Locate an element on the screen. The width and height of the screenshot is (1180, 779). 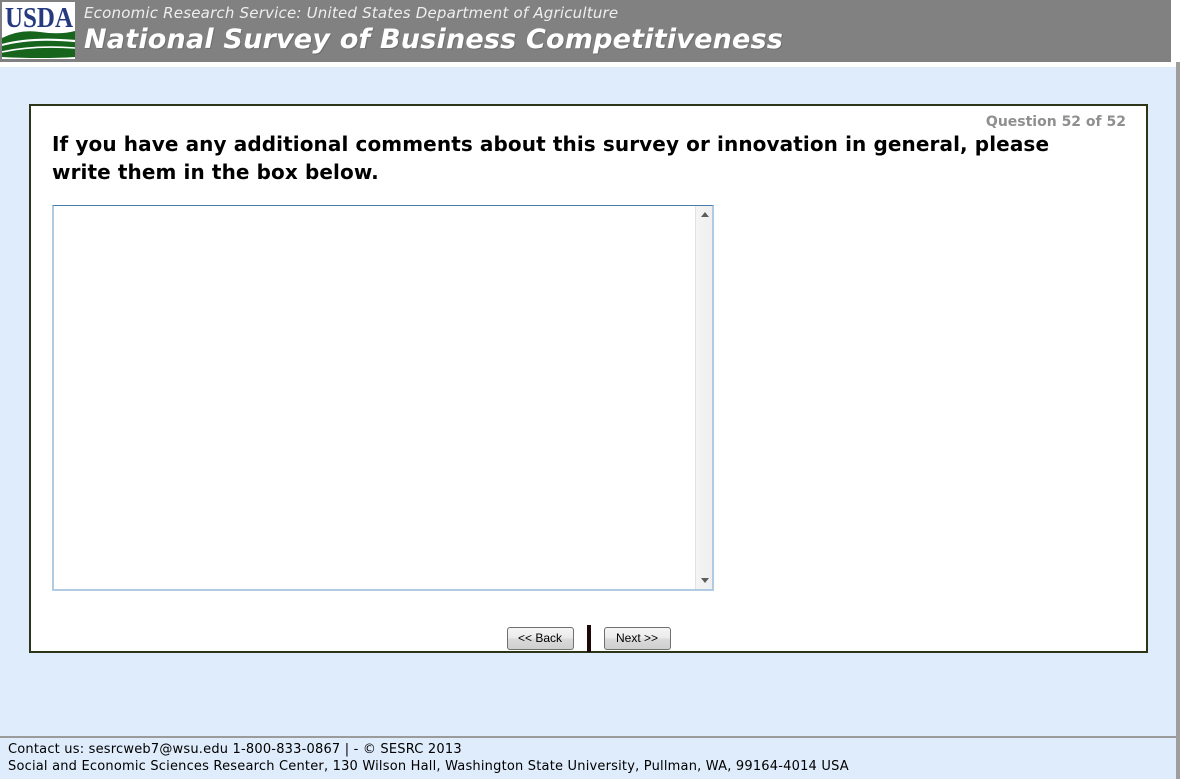
button-separator is located at coordinates (588, 638).